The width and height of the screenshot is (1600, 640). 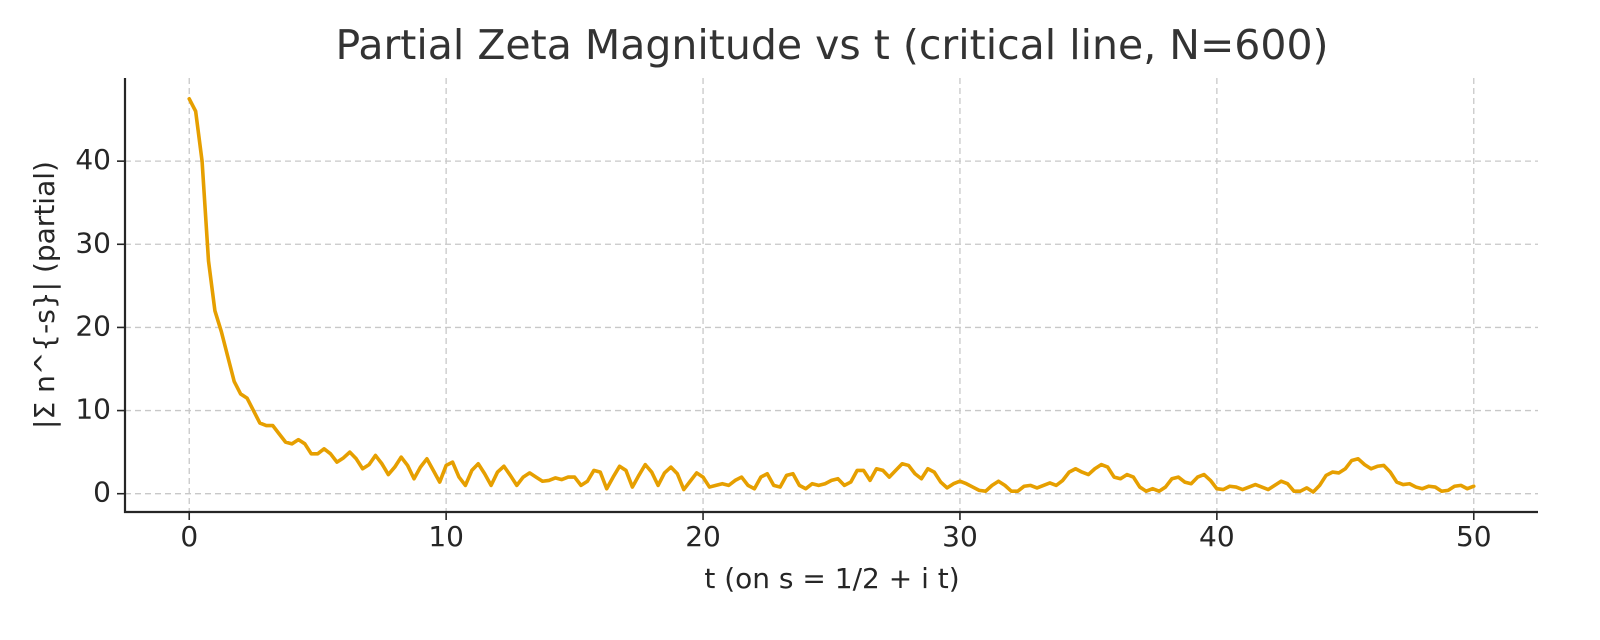 What do you see at coordinates (703, 536) in the screenshot?
I see `x-tick-label: 20` at bounding box center [703, 536].